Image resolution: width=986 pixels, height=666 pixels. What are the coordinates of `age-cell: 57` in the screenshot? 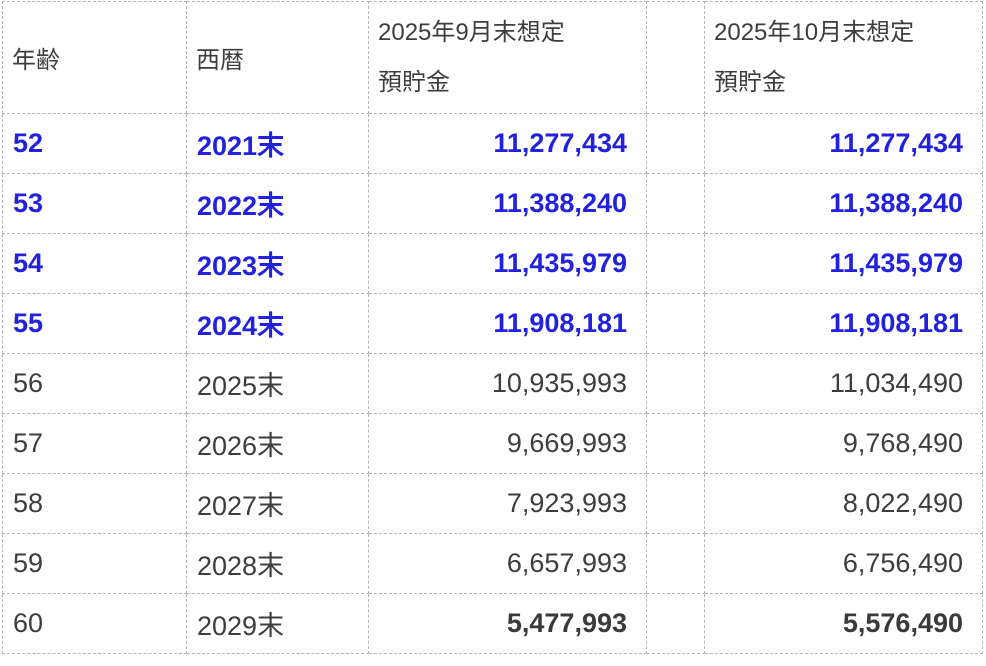 It's located at (94, 443).